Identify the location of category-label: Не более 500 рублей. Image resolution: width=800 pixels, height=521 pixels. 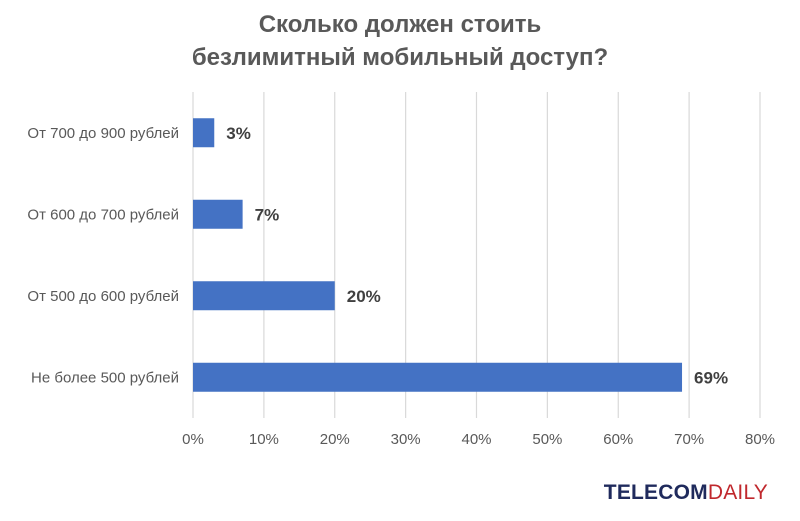
(105, 377).